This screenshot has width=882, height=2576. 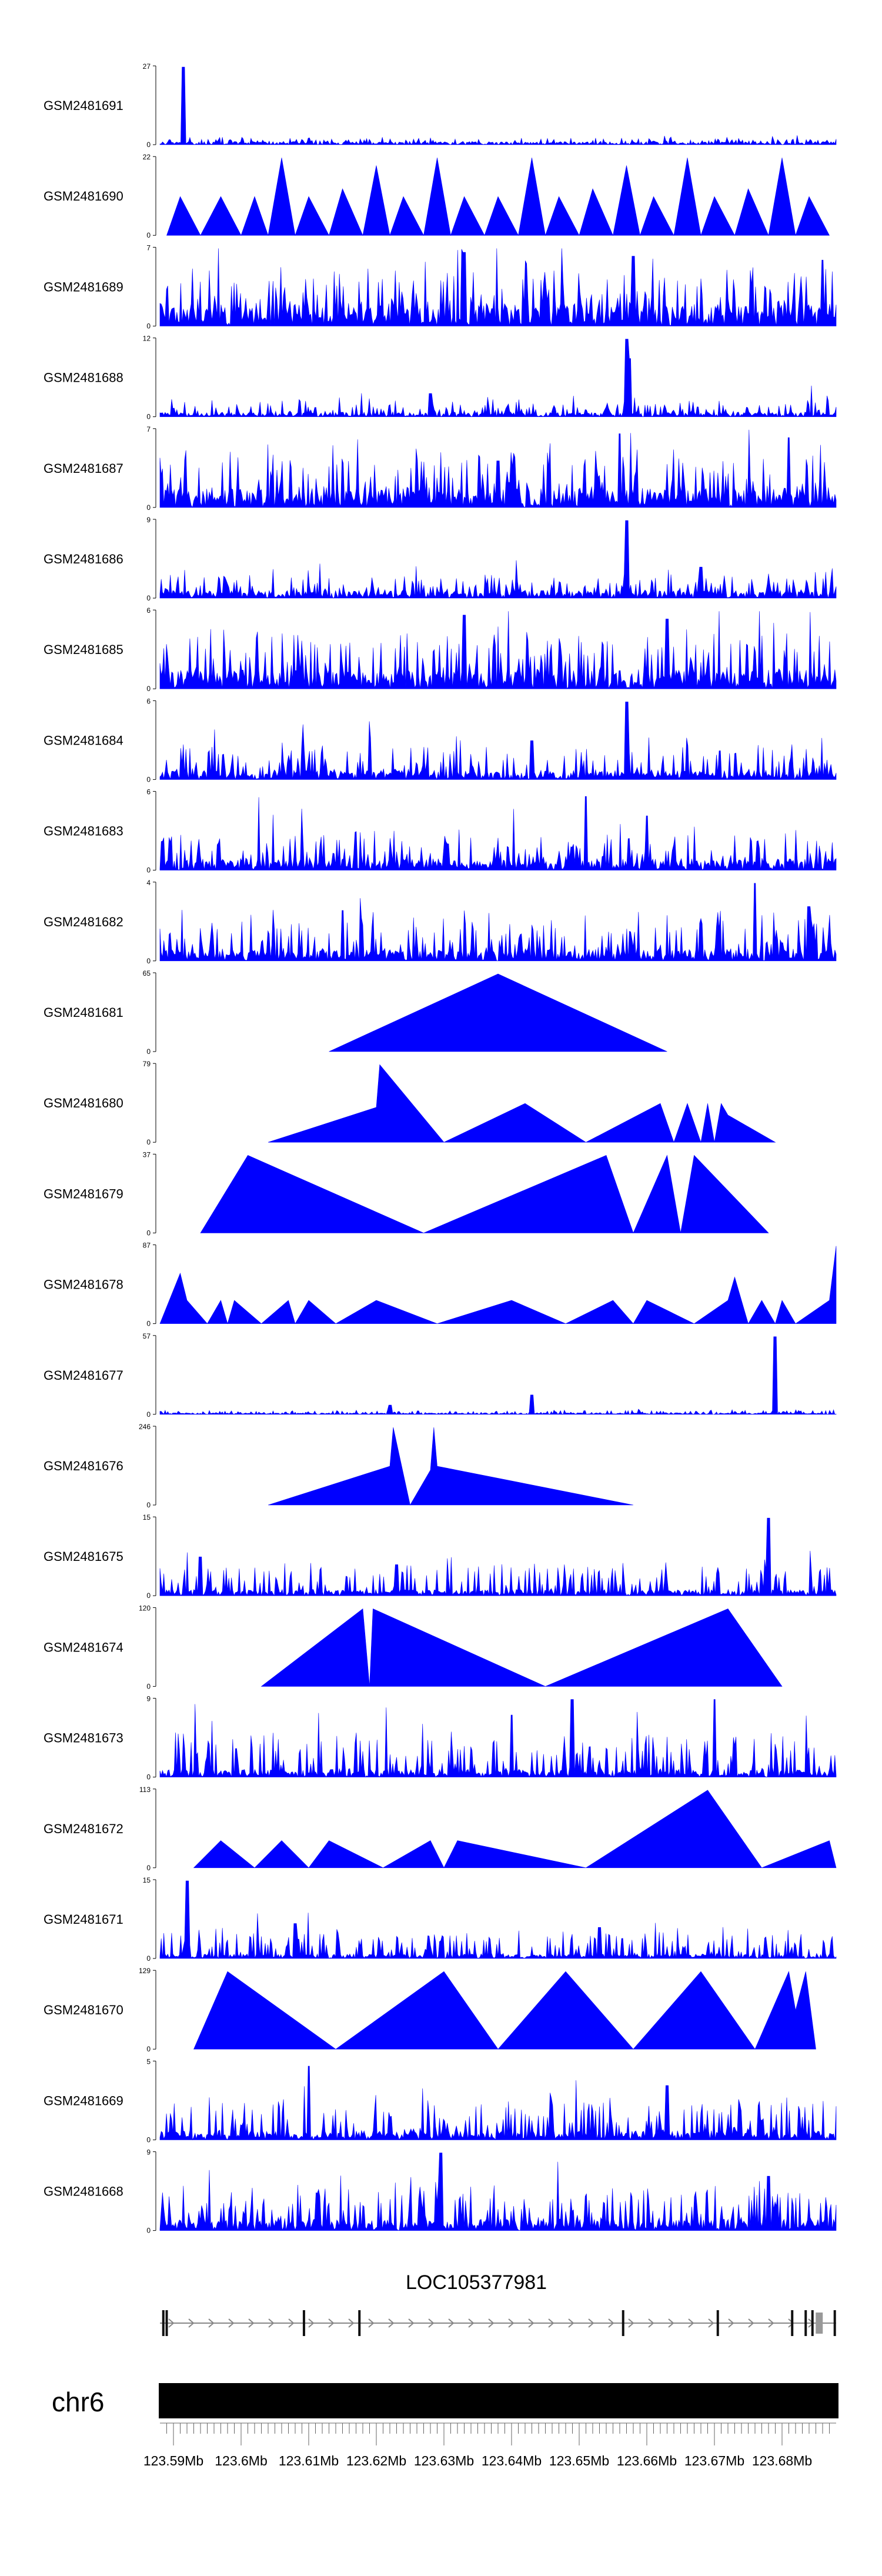 I want to click on coverage-area-GSM2481690, so click(x=498, y=197).